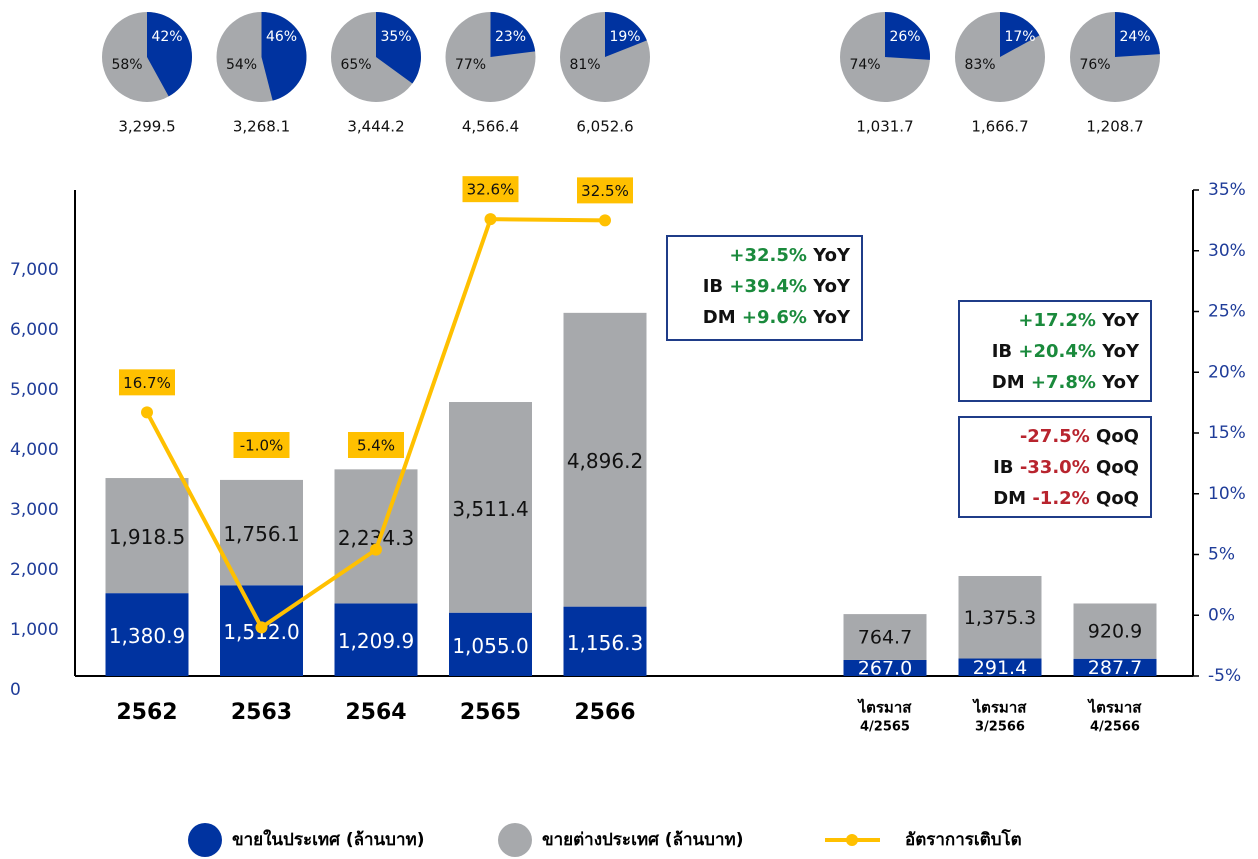  I want to click on pie-total: 6,052.6, so click(604, 127).